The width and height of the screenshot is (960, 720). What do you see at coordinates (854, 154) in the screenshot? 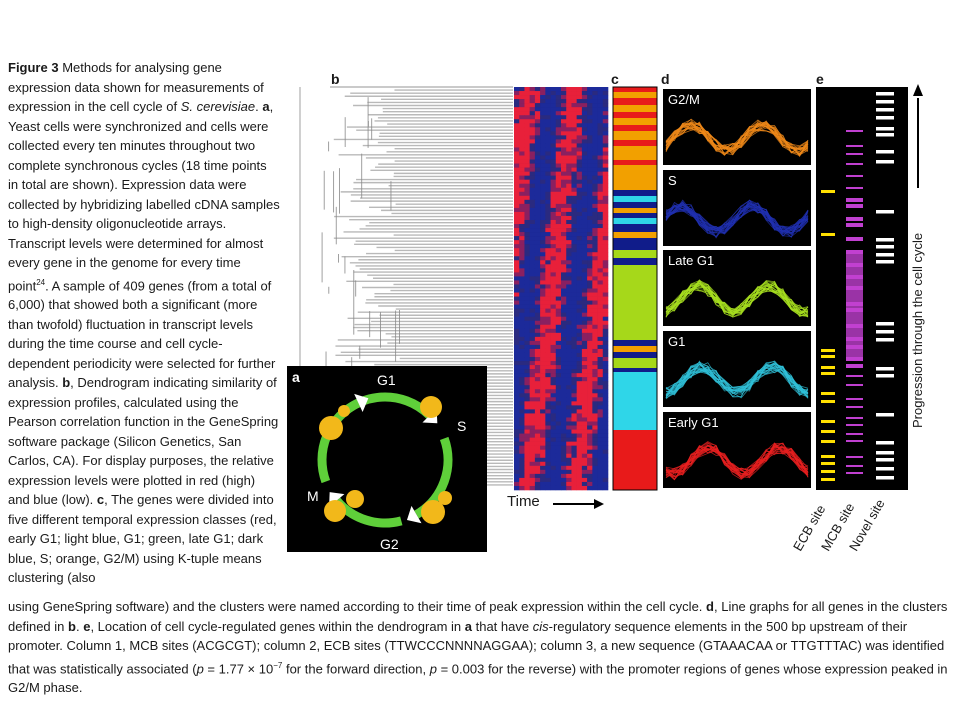
I see `mcb-site-mark` at bounding box center [854, 154].